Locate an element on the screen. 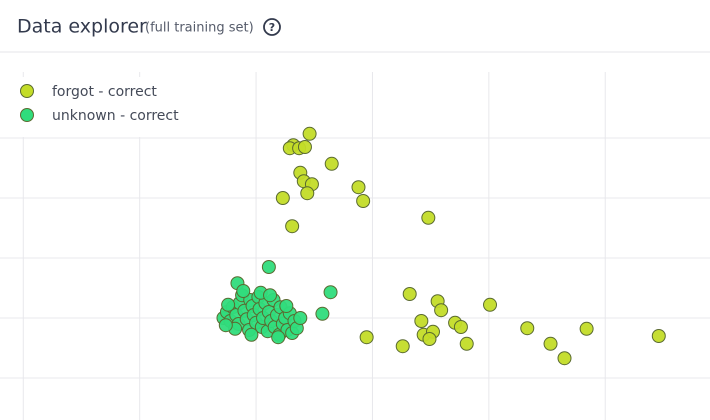  help-icon: ? is located at coordinates (272, 27).